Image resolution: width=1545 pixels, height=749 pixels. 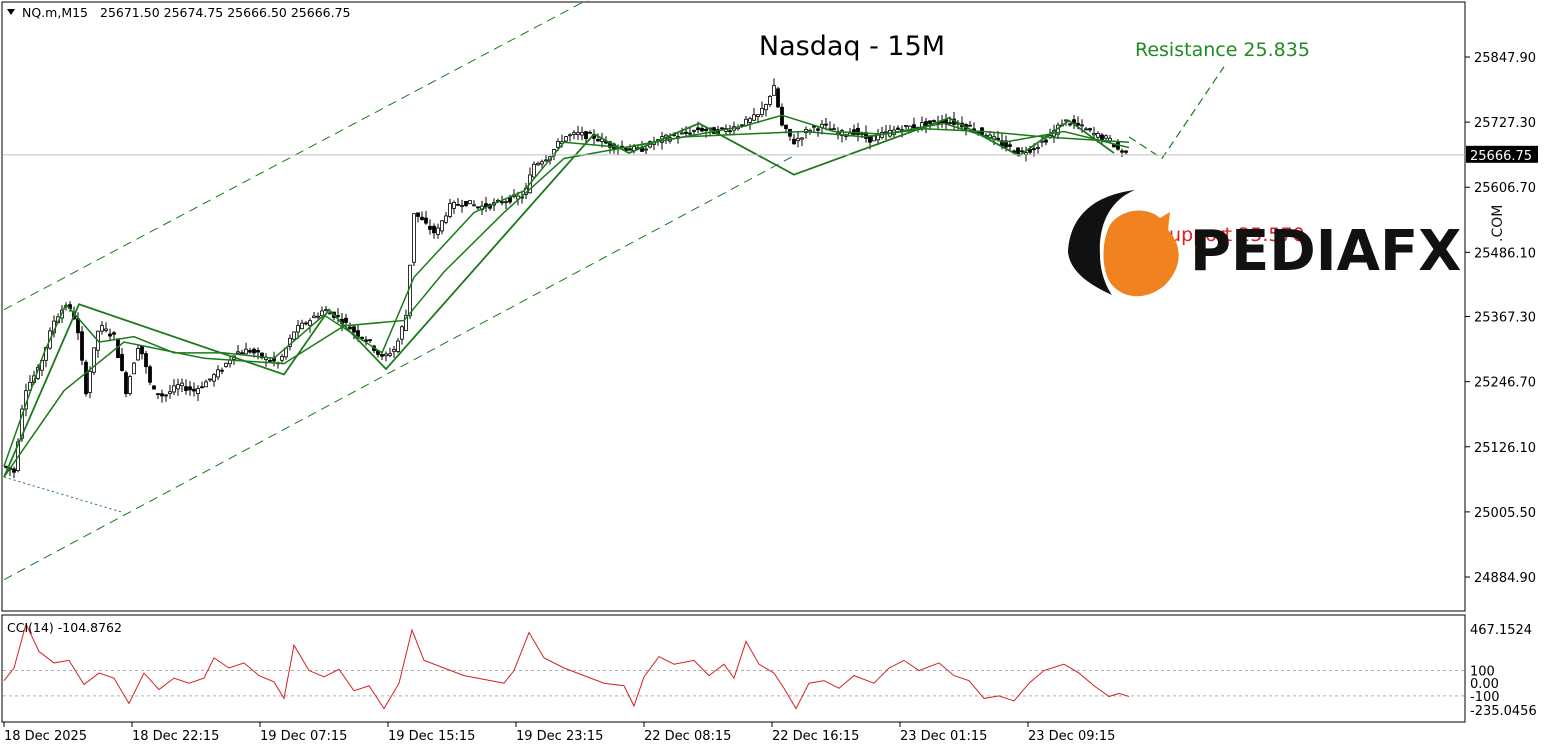 What do you see at coordinates (1325, 251) in the screenshot?
I see `logo-text: PEDIAFX` at bounding box center [1325, 251].